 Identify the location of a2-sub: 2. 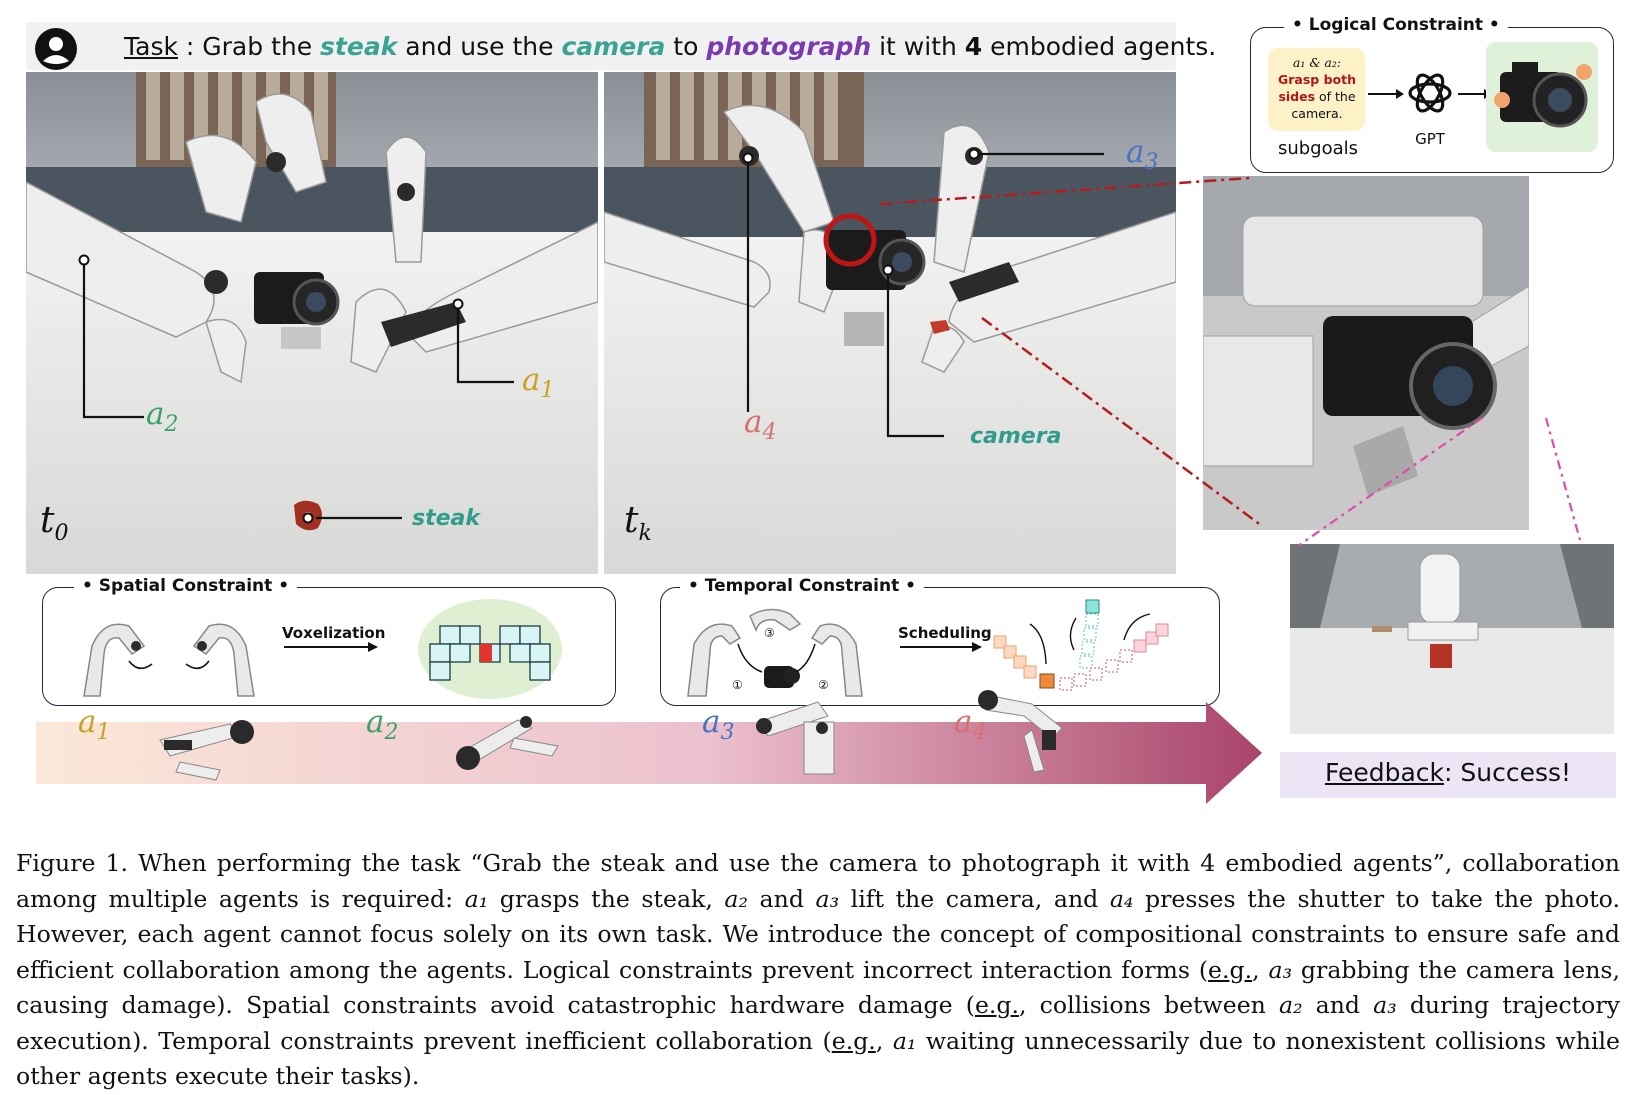
(171, 425).